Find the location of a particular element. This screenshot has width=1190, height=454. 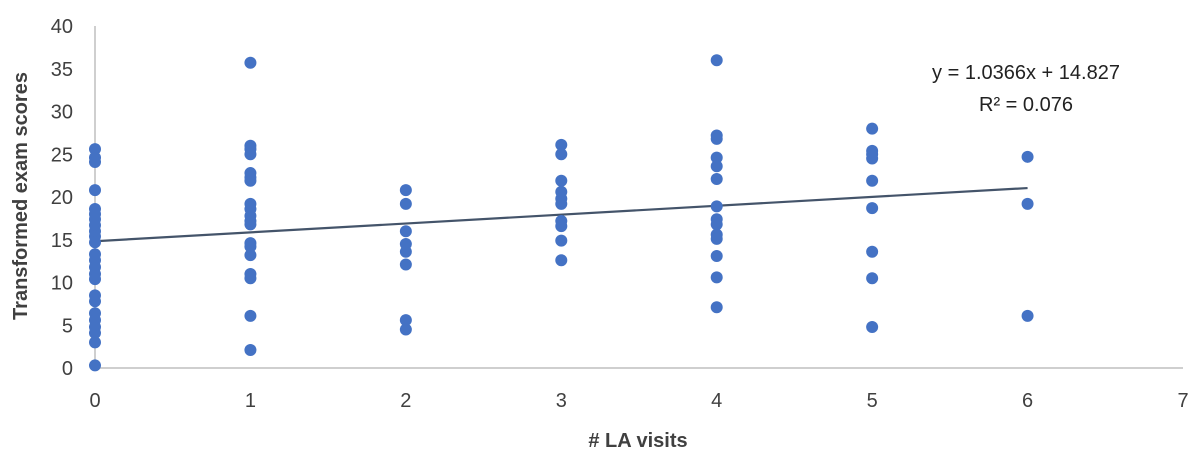

y-tick-label: 25 is located at coordinates (62, 155).